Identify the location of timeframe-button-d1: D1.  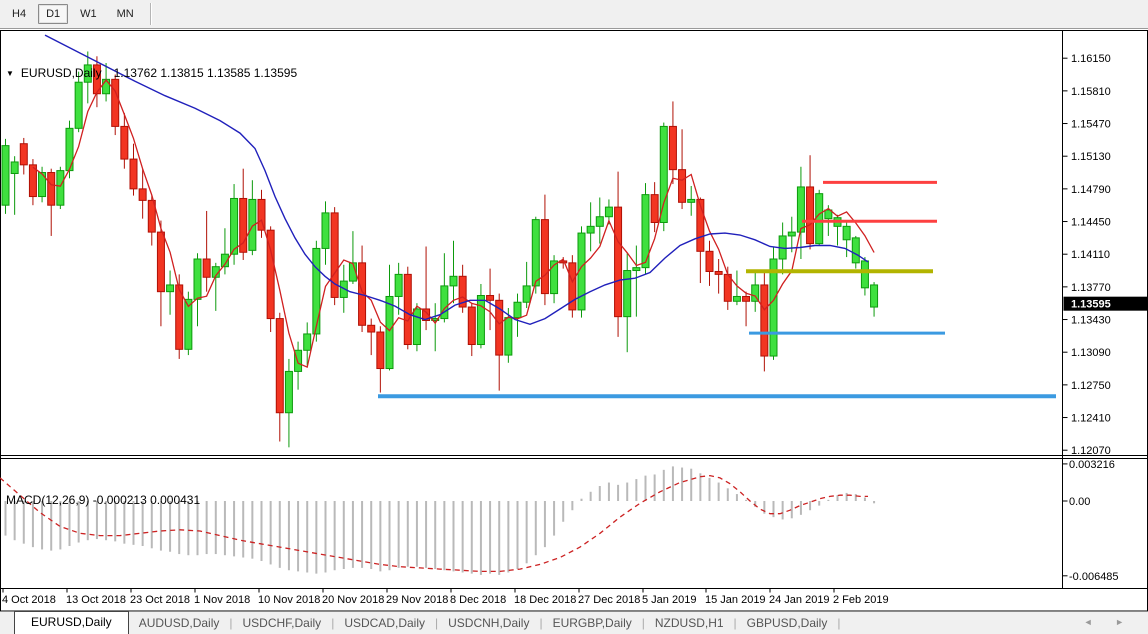
(53, 14).